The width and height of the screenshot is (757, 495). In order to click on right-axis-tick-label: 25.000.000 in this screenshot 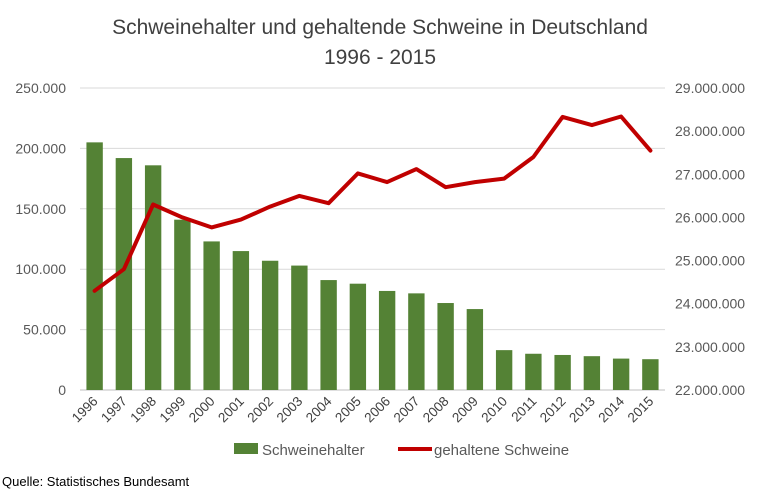, I will do `click(710, 261)`.